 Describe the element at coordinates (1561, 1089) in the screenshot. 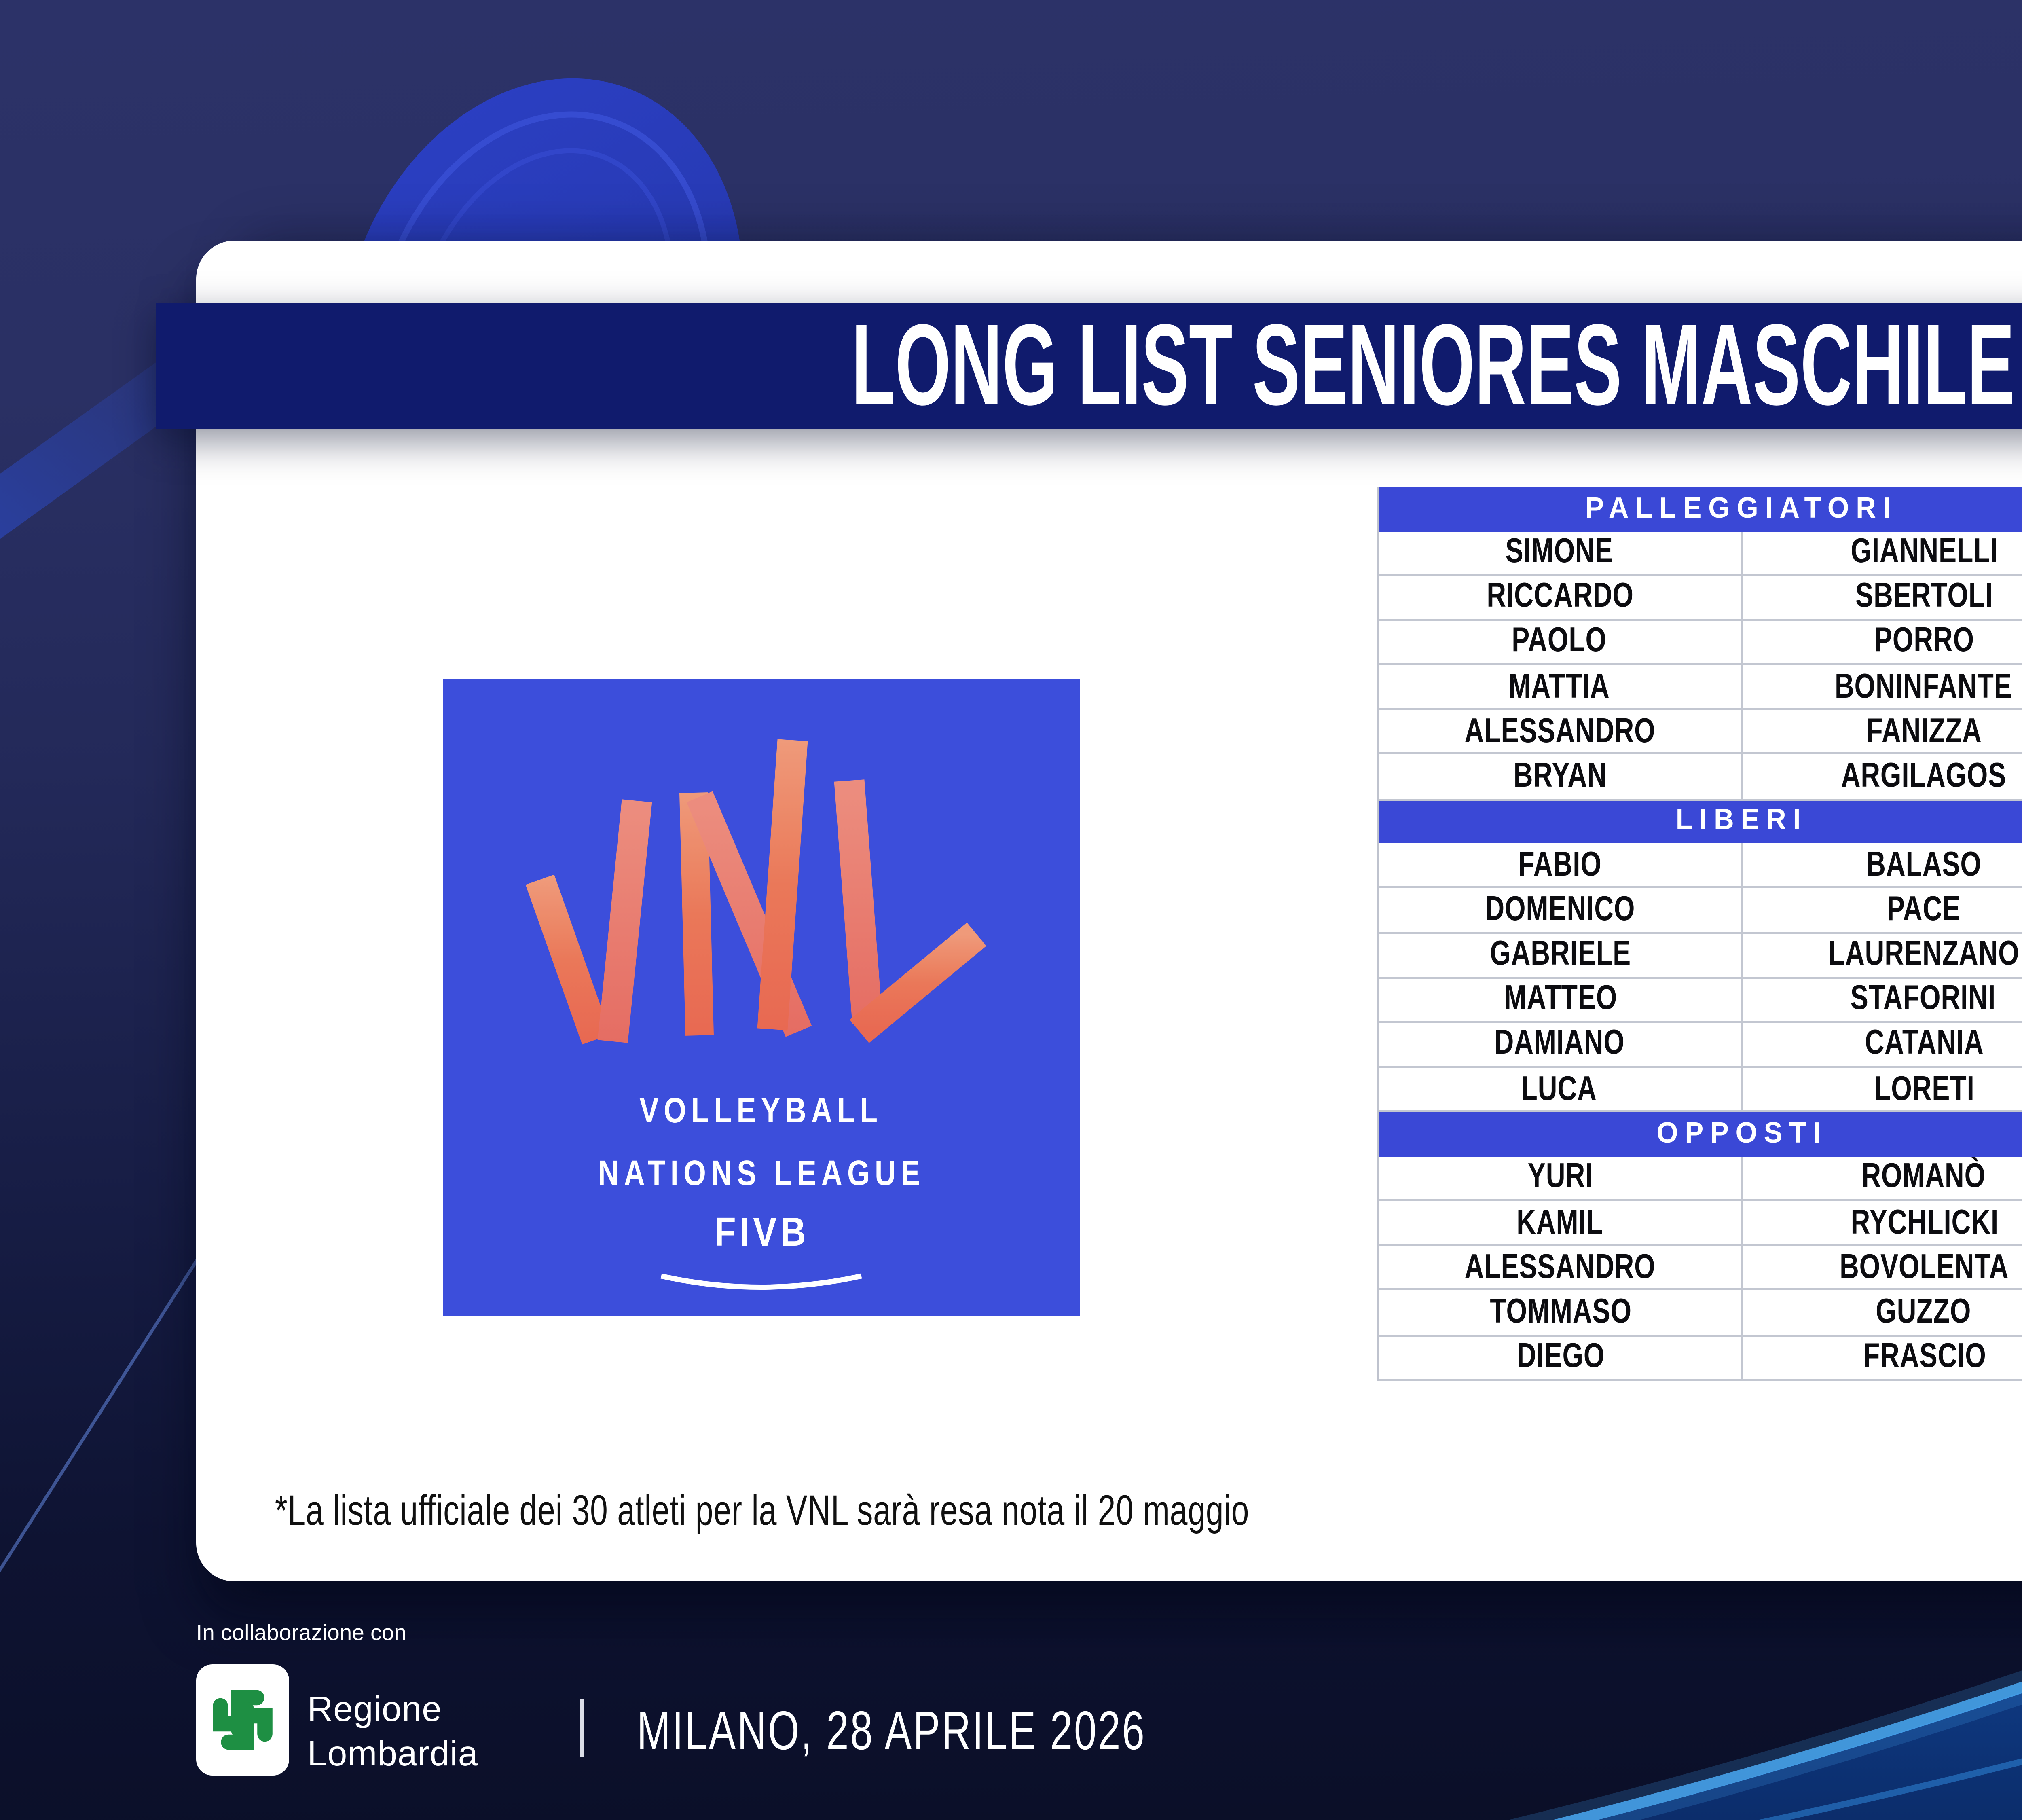

I see `player-first-name: LUCA` at that location.